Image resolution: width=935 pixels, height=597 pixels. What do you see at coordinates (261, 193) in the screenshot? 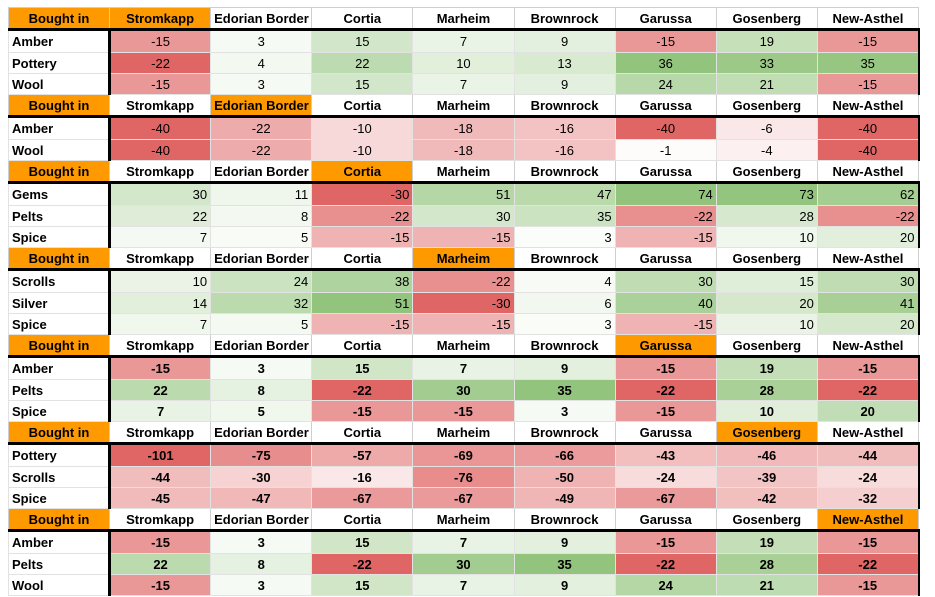
I see `value-cell: 11` at bounding box center [261, 193].